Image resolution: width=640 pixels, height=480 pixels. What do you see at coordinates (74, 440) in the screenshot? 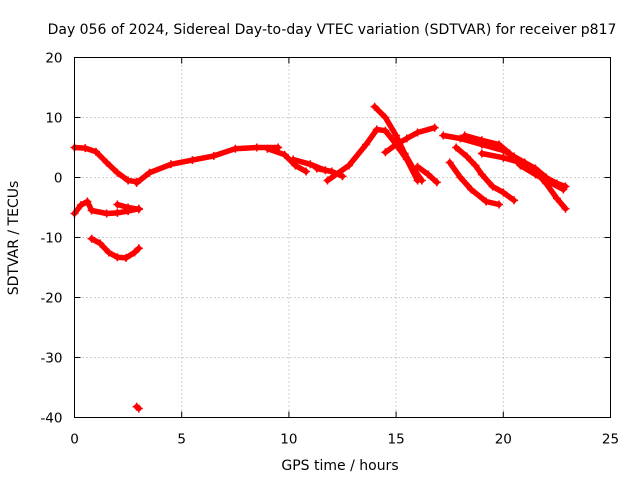
I see `x-tick-label: 0` at bounding box center [74, 440].